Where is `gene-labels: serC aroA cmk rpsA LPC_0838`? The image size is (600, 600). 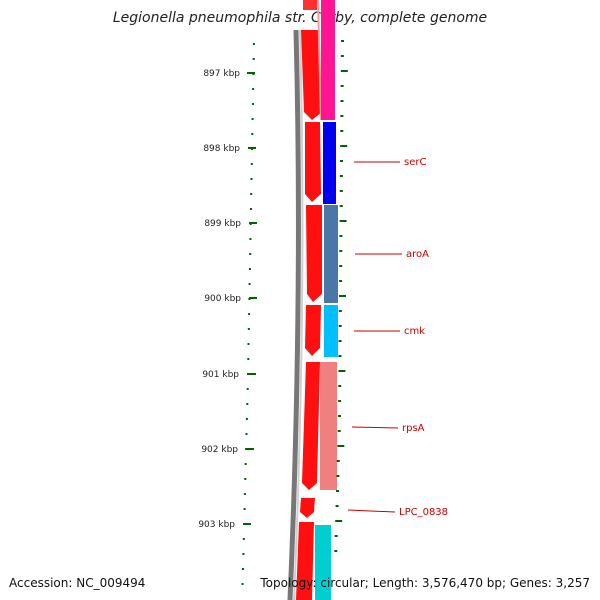 gene-labels: serC aroA cmk rpsA LPC_0838 is located at coordinates (397, 337).